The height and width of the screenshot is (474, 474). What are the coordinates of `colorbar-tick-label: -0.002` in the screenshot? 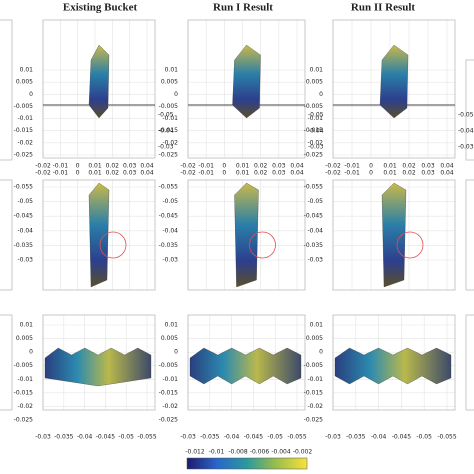 It's located at (303, 452).